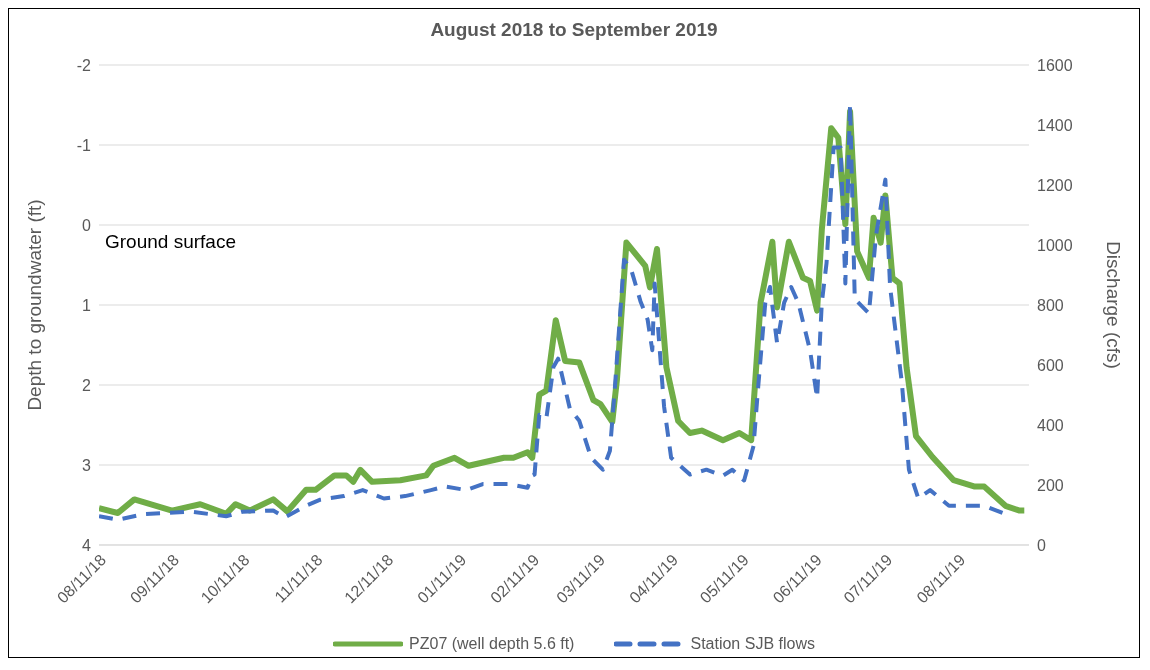  What do you see at coordinates (1055, 245) in the screenshot?
I see `y2-tick-label: 1000` at bounding box center [1055, 245].